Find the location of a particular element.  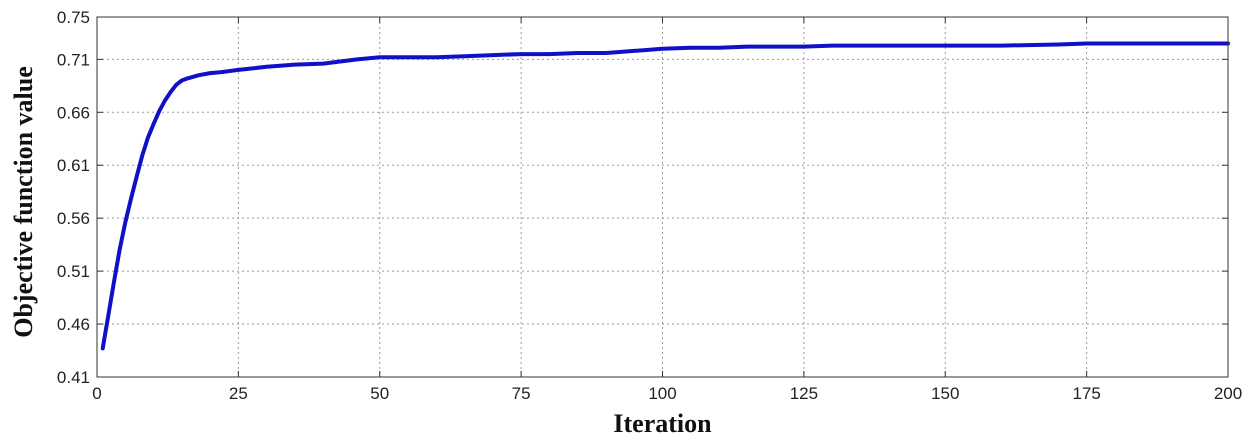

y-tick-label: 0.75 is located at coordinates (73, 17).